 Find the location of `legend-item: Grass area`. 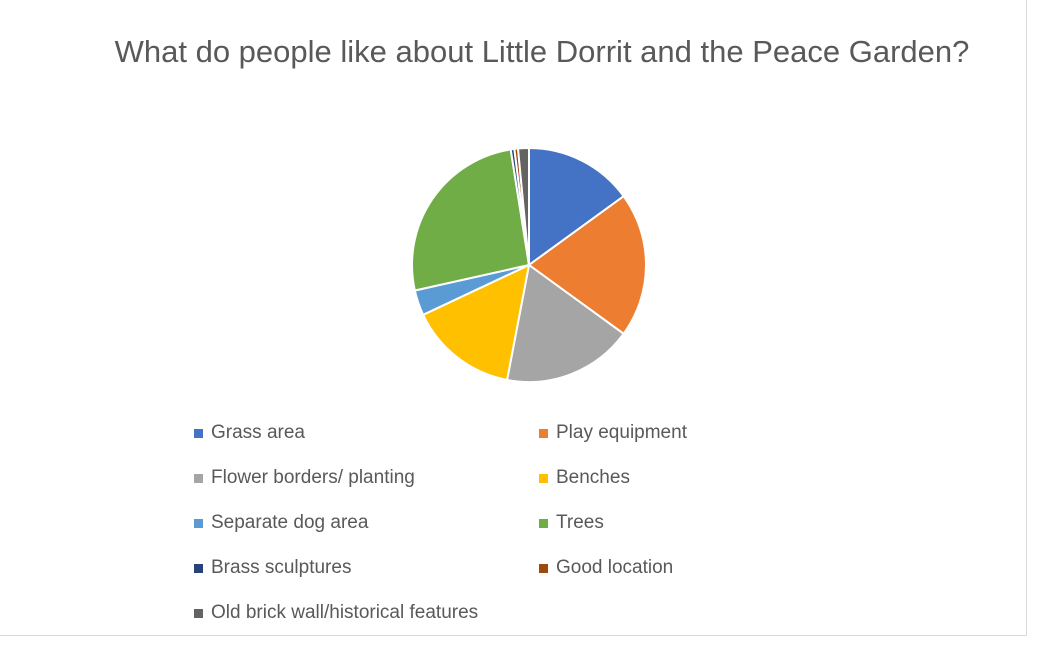

legend-item: Grass area is located at coordinates (249, 433).